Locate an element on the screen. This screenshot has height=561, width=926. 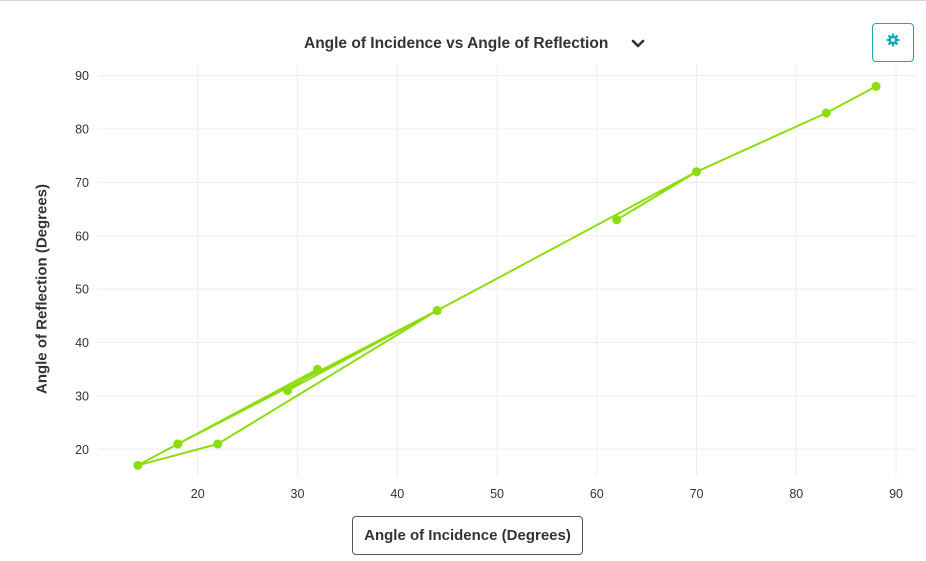
x-tick-label: 90 is located at coordinates (896, 494).